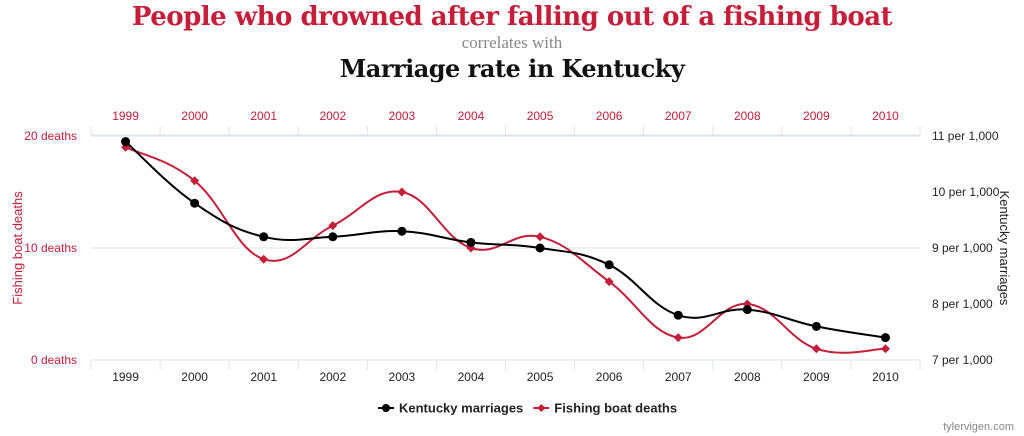  I want to click on x-tick-label-top: 2004, so click(471, 116).